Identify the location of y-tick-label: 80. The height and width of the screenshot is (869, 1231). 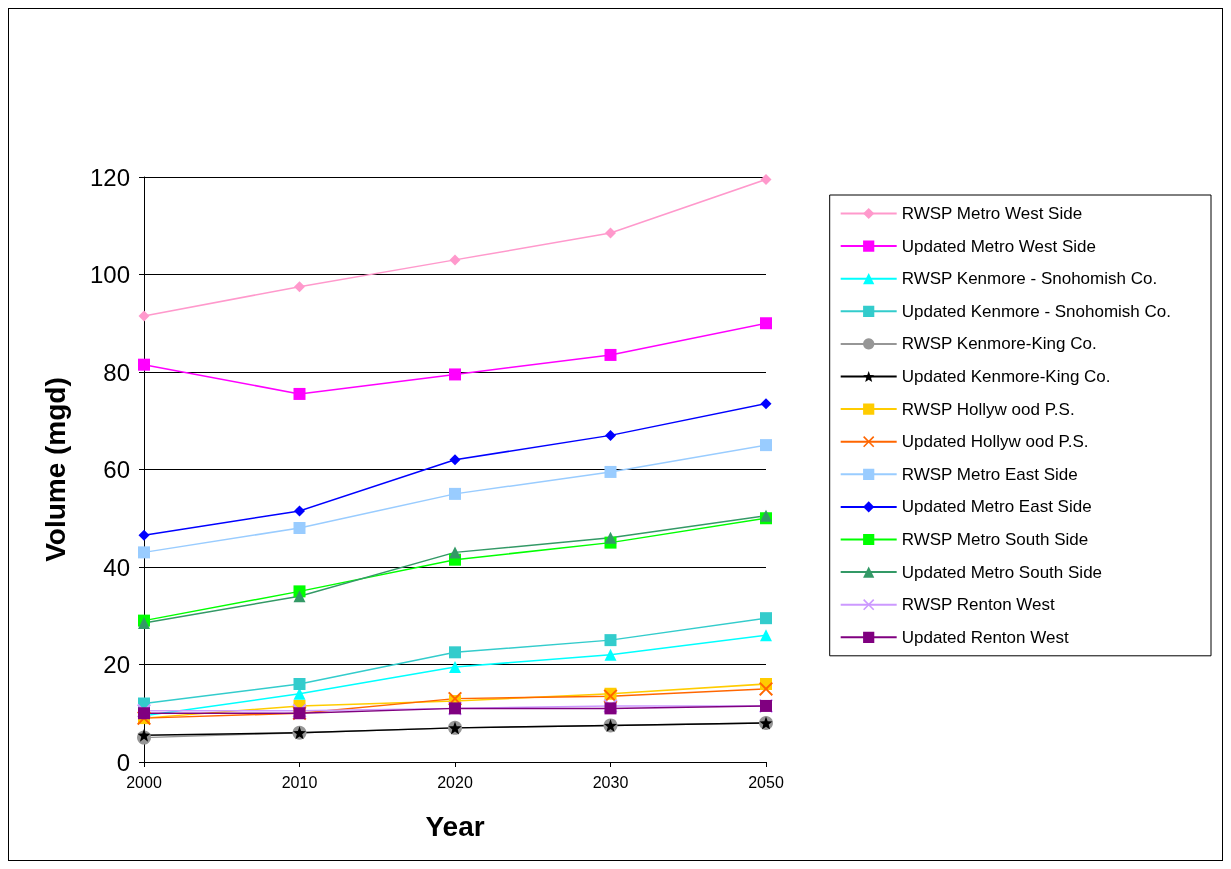
(116, 372).